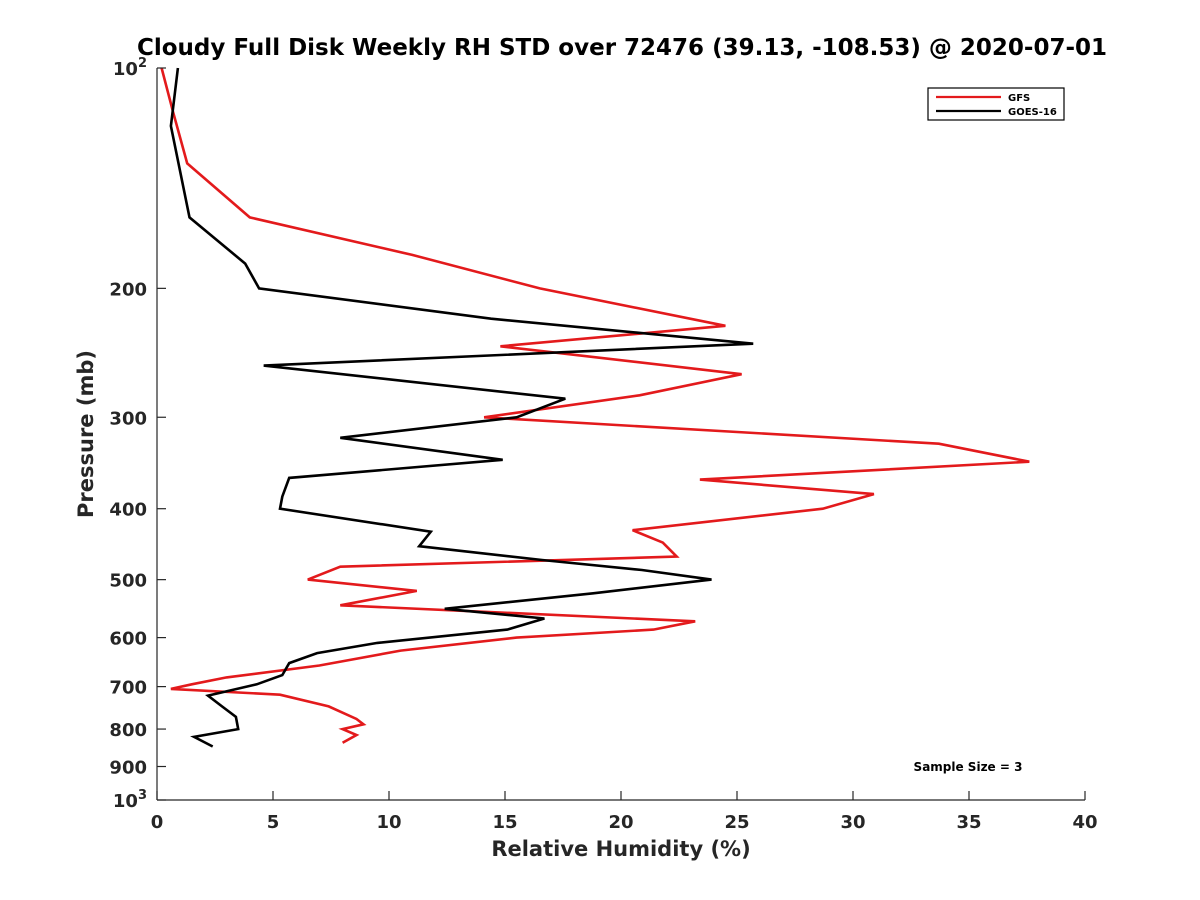 This screenshot has height=900, width=1200. Describe the element at coordinates (620, 849) in the screenshot. I see `x-axis-label: Relative Humidity (%)` at that location.